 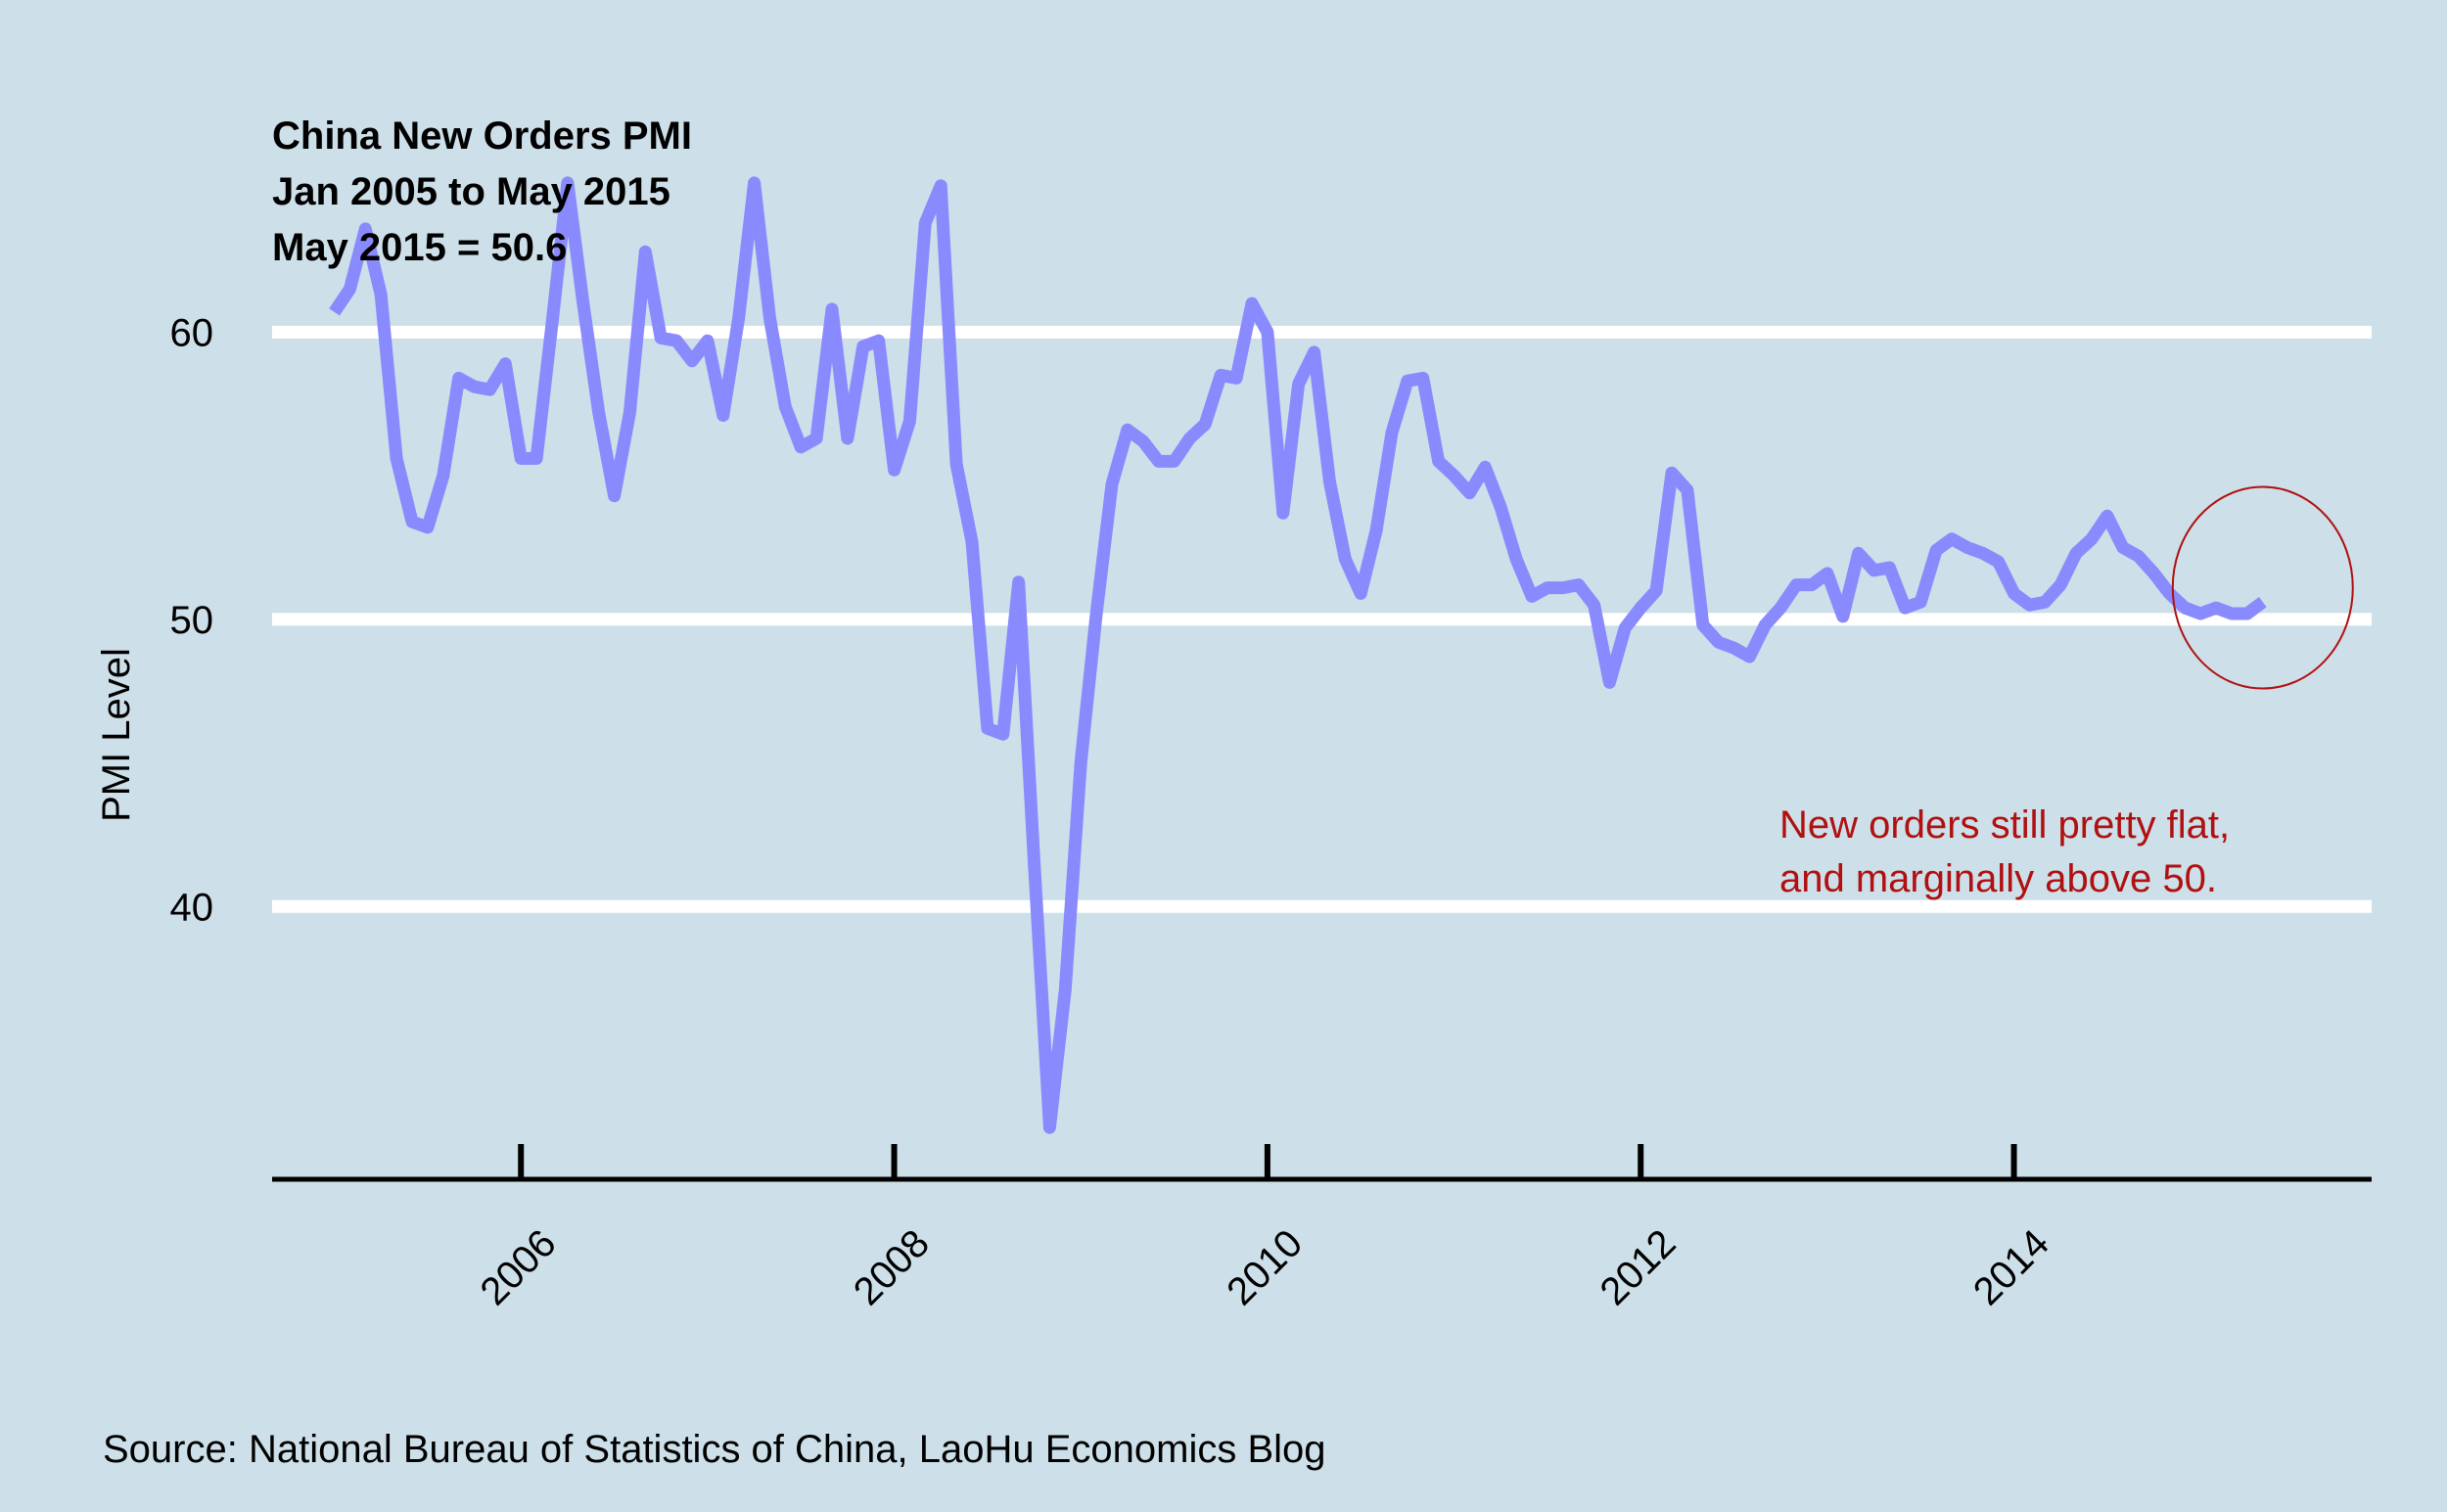 I want to click on annotation-circle, so click(x=2262, y=587).